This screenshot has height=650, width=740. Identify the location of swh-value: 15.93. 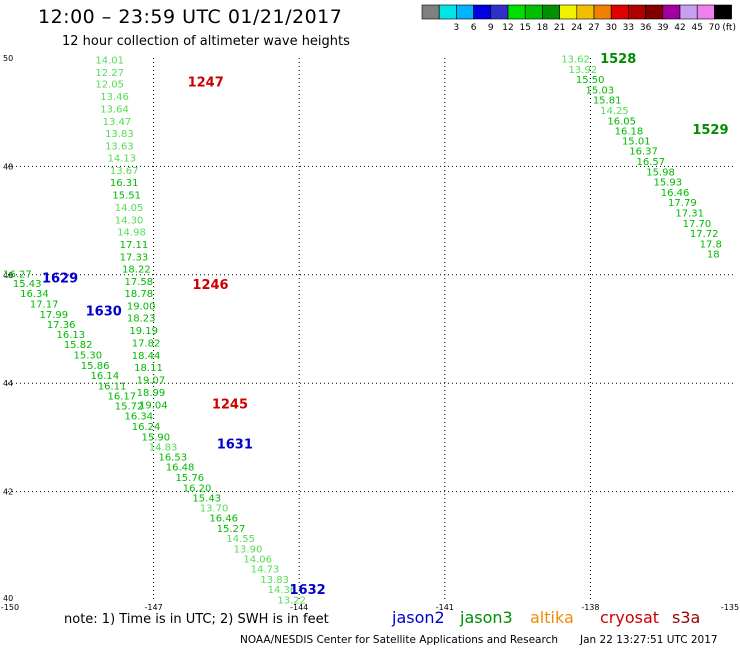
(667, 183).